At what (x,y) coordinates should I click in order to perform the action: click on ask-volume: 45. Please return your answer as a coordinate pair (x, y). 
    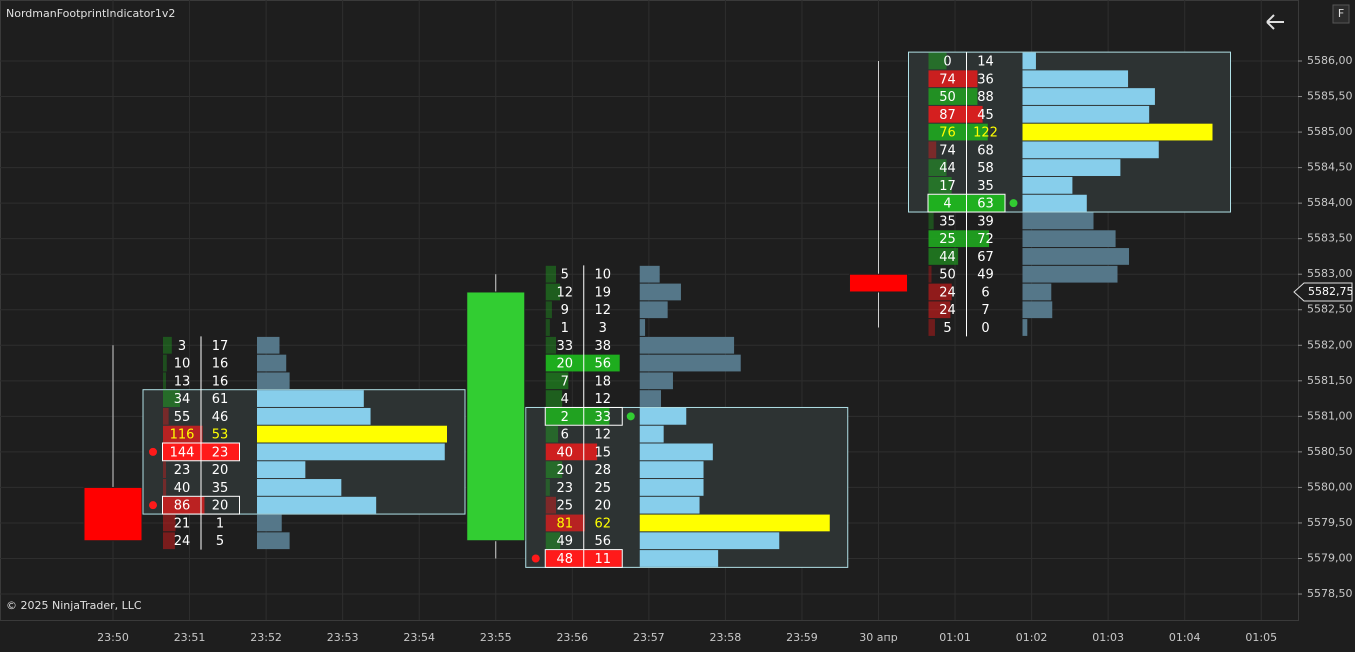
    Looking at the image, I should click on (985, 115).